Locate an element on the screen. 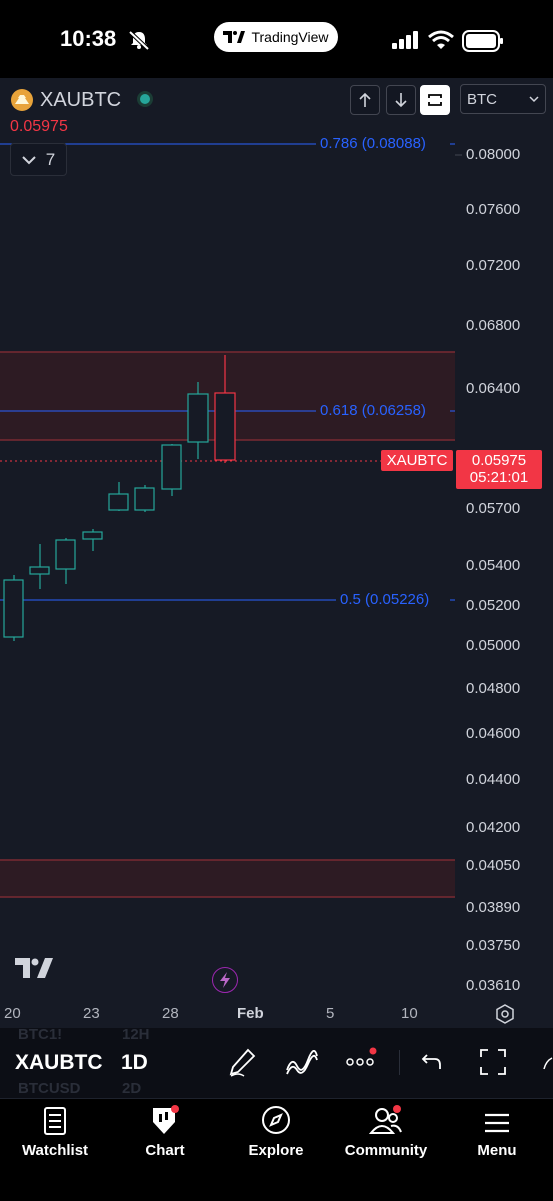 The width and height of the screenshot is (553, 1201). symbol-price-tag: XAUBTC is located at coordinates (417, 460).